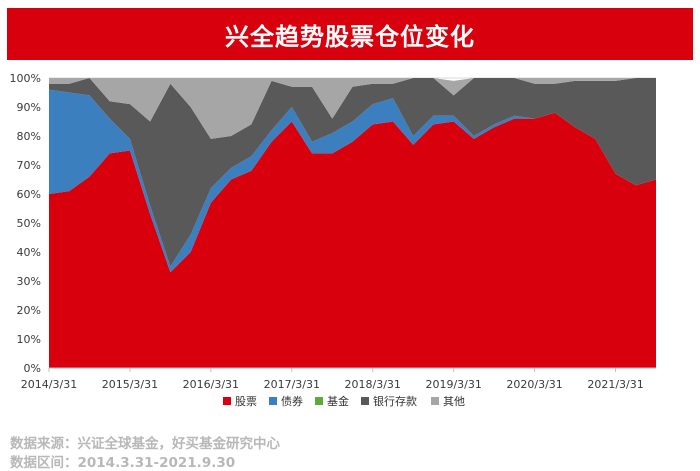 This screenshot has width=700, height=471. I want to click on legend-label: 股票, so click(246, 401).